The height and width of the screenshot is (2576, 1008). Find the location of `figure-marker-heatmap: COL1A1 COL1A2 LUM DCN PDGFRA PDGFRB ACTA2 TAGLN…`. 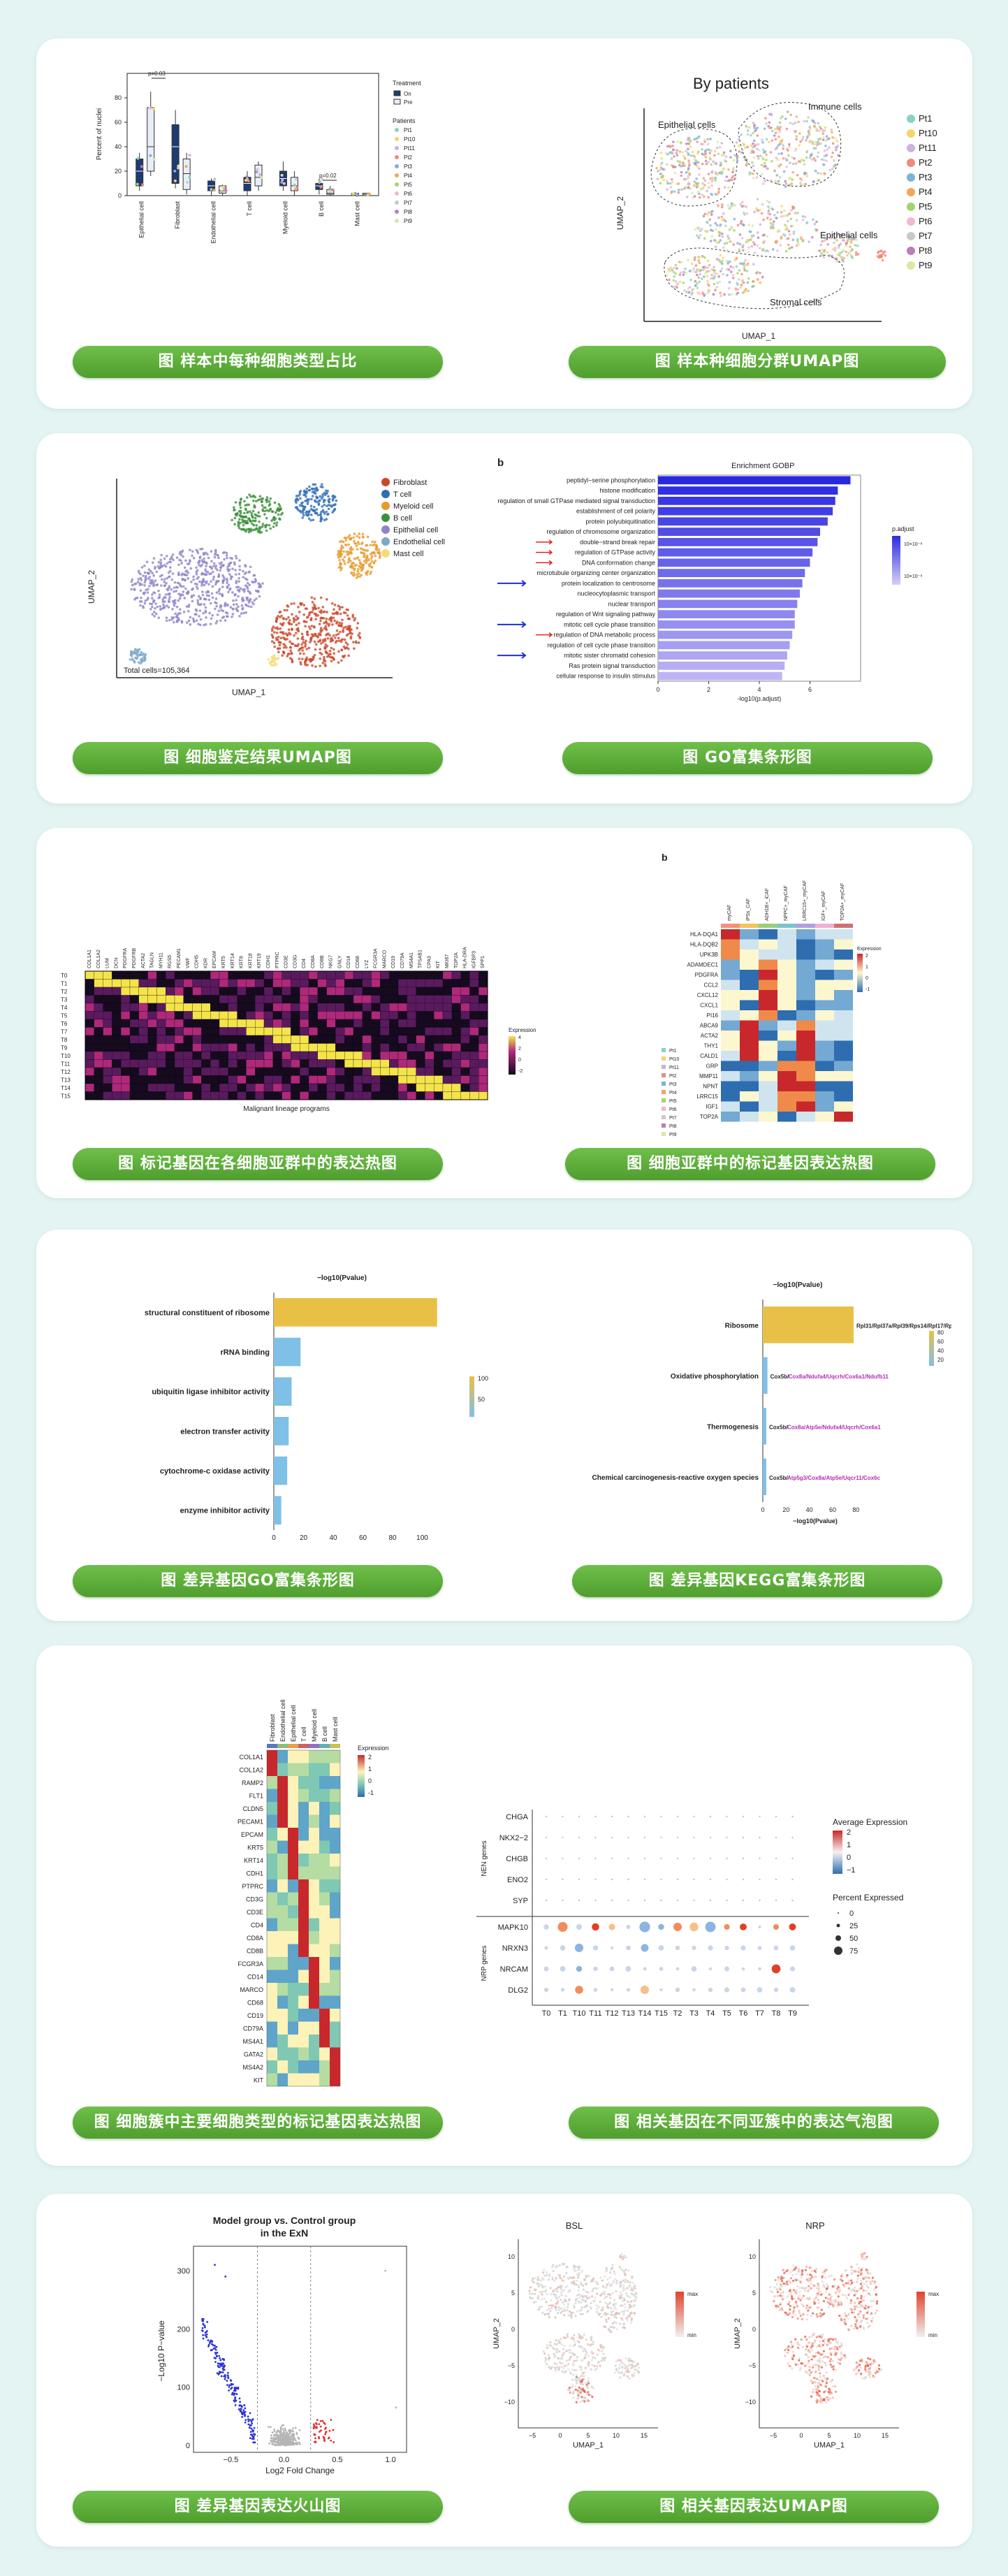

figure-marker-heatmap: COL1A1 COL1A2 LUM DCN PDGFRA PDGFRB ACTA2 TAGLN… is located at coordinates (315, 996).